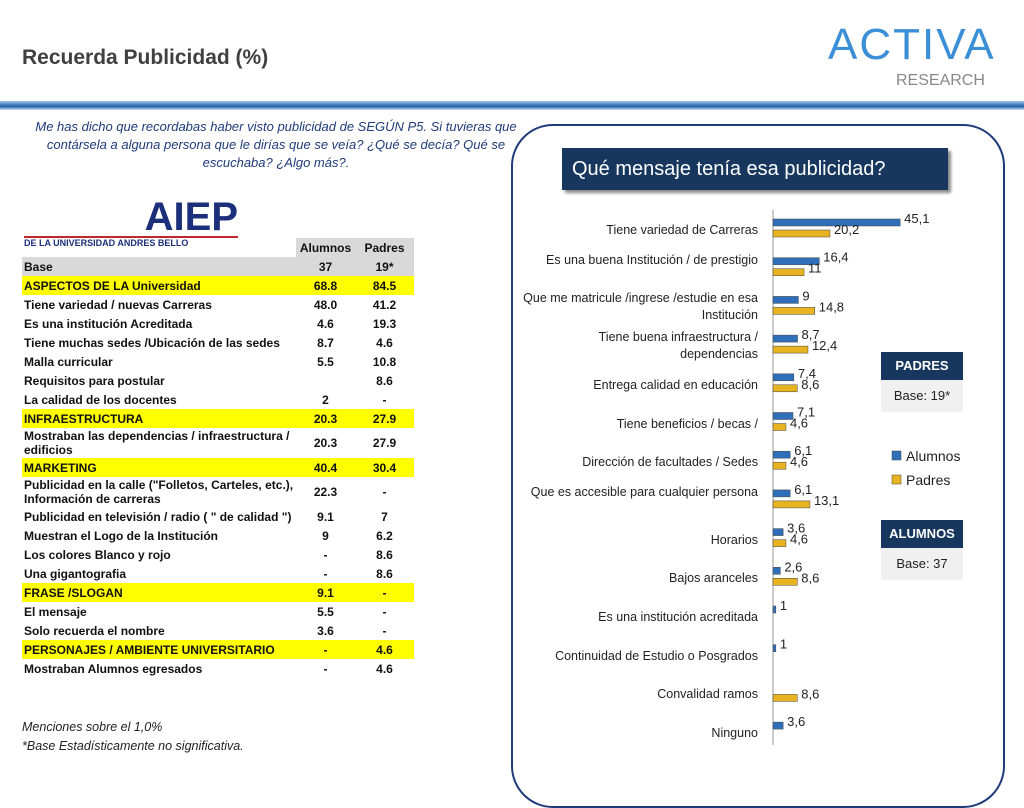  Describe the element at coordinates (218, 535) in the screenshot. I see `table-row: Muestran el Logo de la Institución 9 6.2` at that location.